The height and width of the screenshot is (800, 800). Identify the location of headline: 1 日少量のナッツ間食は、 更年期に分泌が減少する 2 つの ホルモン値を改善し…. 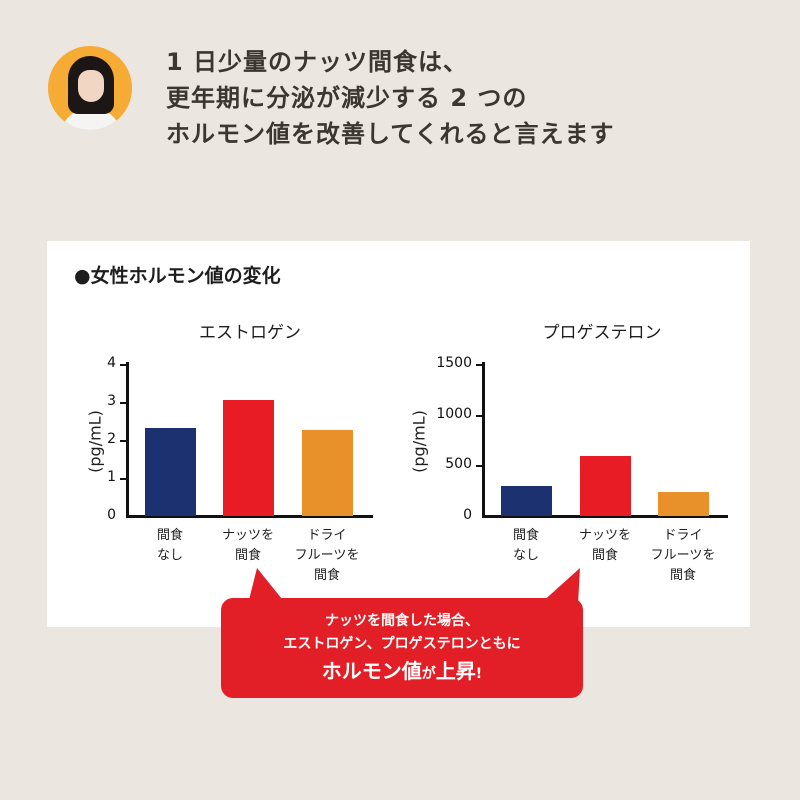
(390, 98).